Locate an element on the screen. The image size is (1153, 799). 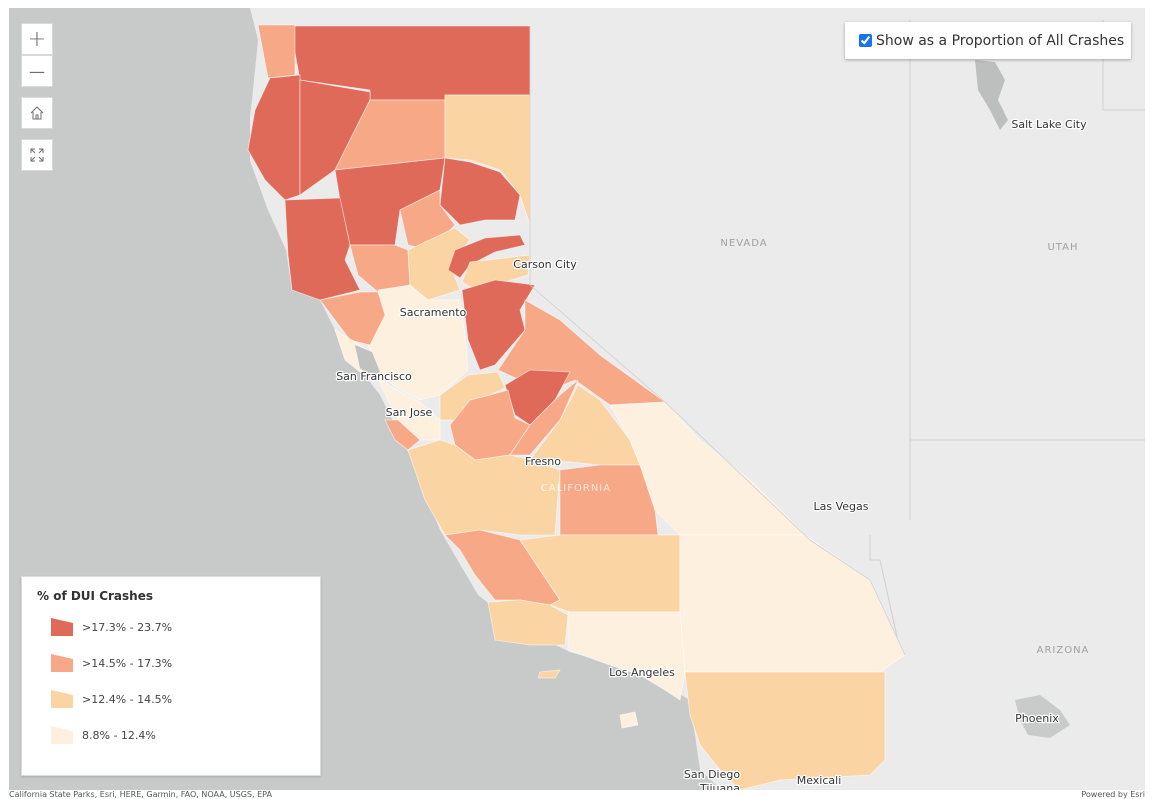
city-label-san-francisco: San Francisco is located at coordinates (374, 376).